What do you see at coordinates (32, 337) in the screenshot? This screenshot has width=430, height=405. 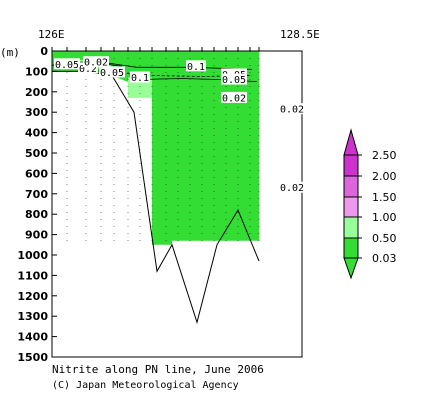 I see `y-tick-label: 1400` at bounding box center [32, 337].